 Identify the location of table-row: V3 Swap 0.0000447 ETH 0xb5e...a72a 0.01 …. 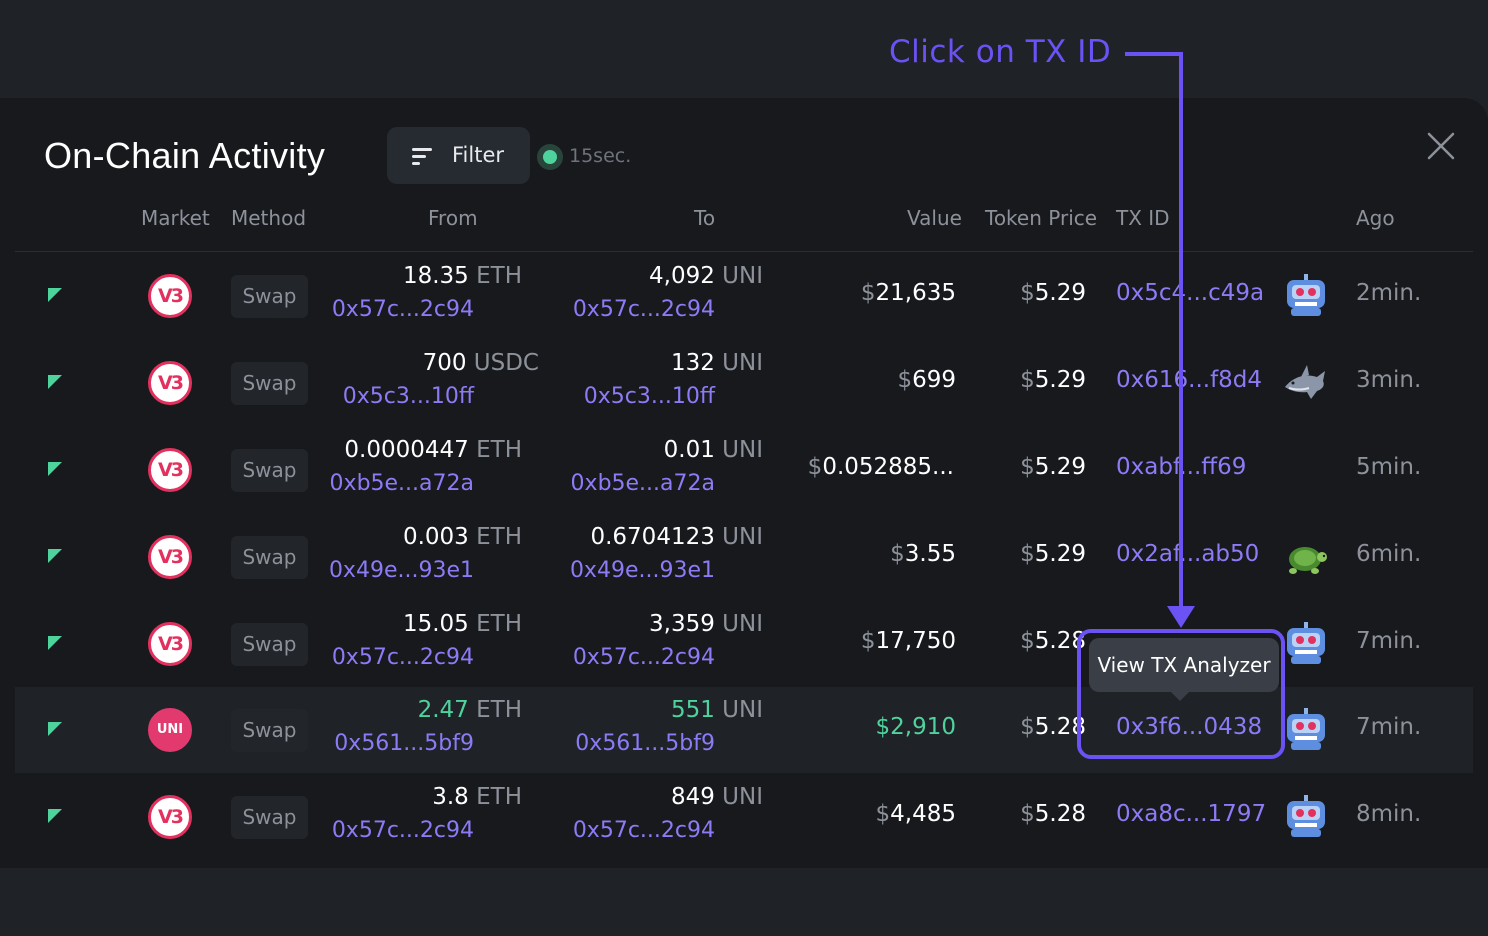
(744, 470).